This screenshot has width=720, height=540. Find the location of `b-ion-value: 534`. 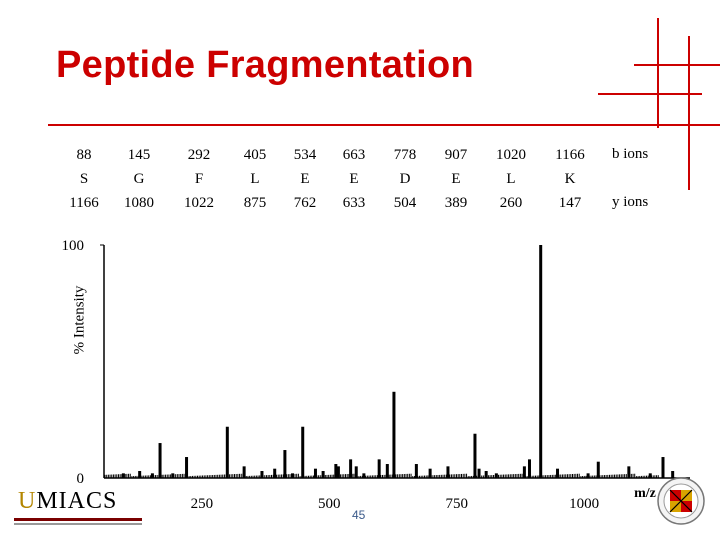

b-ion-value: 534 is located at coordinates (305, 155).